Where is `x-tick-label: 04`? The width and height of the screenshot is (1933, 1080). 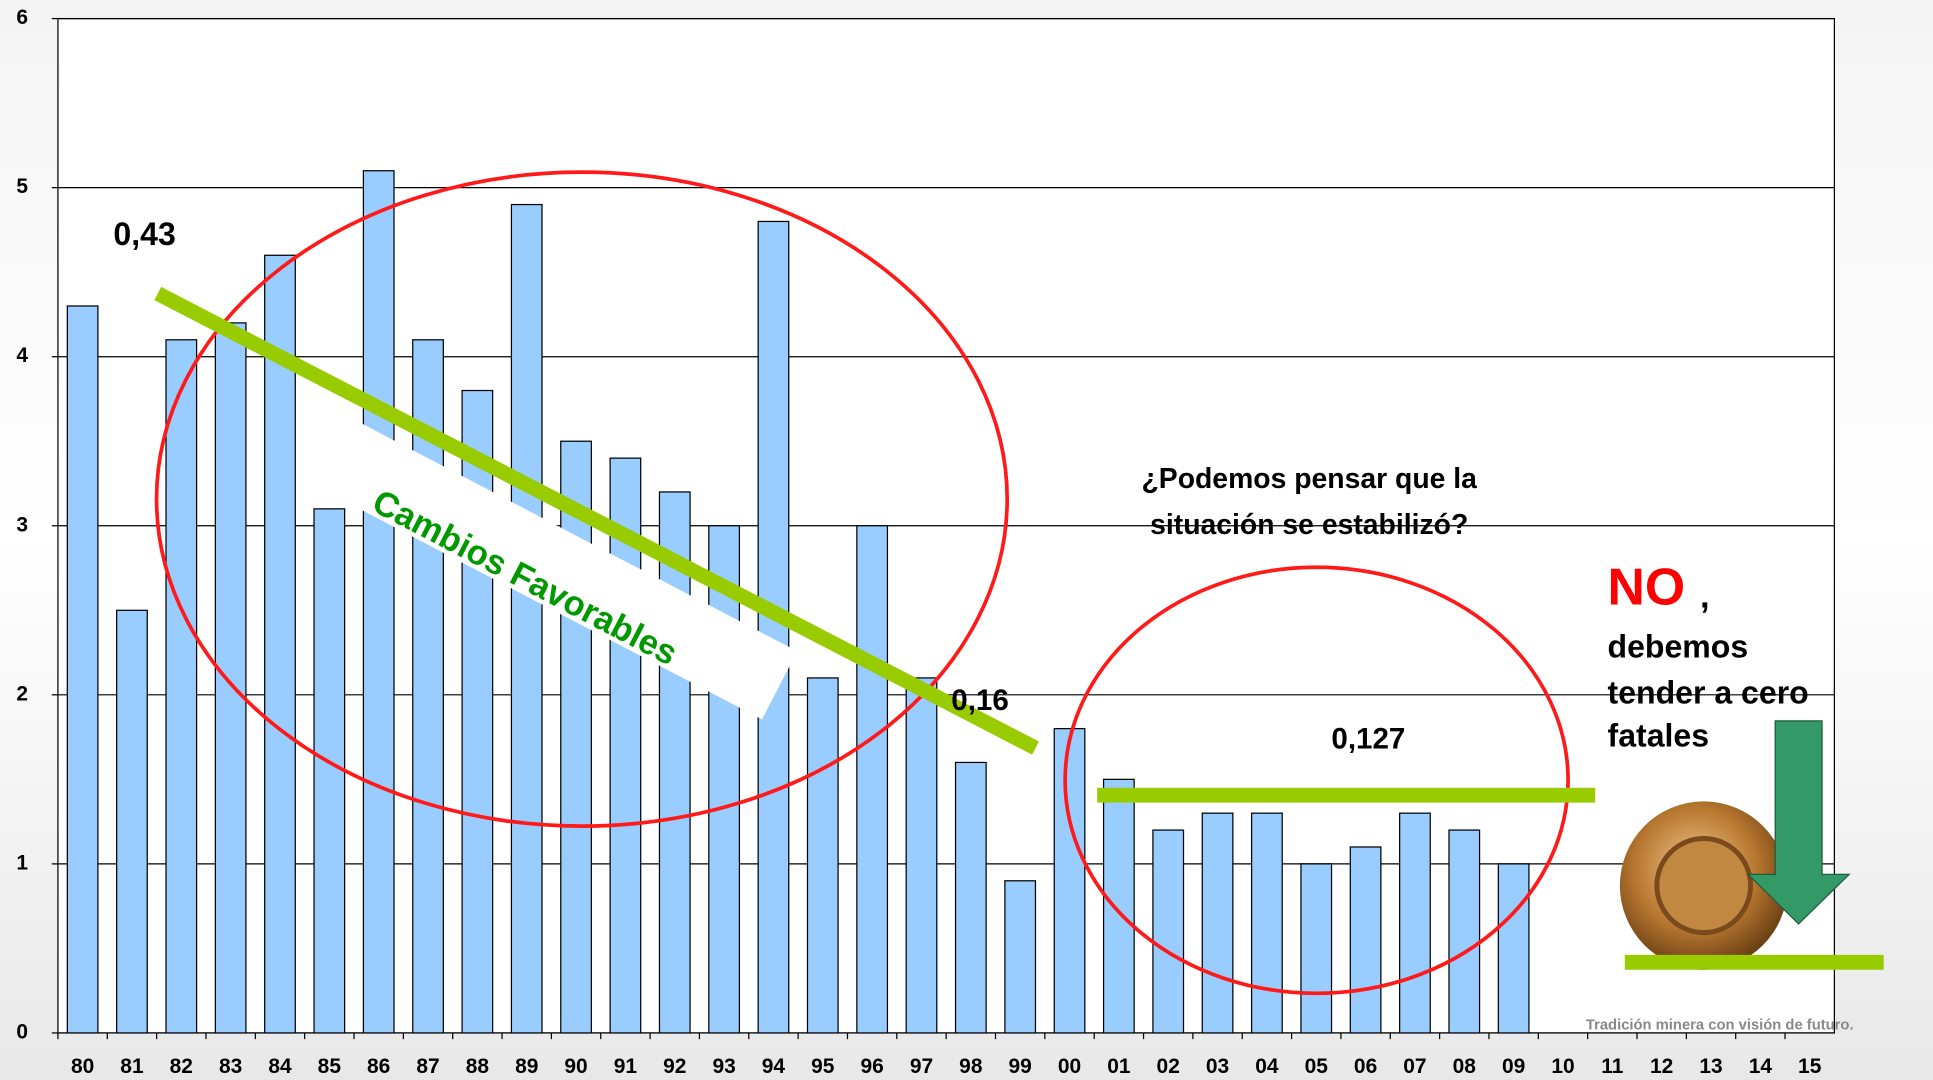
x-tick-label: 04 is located at coordinates (1267, 1066).